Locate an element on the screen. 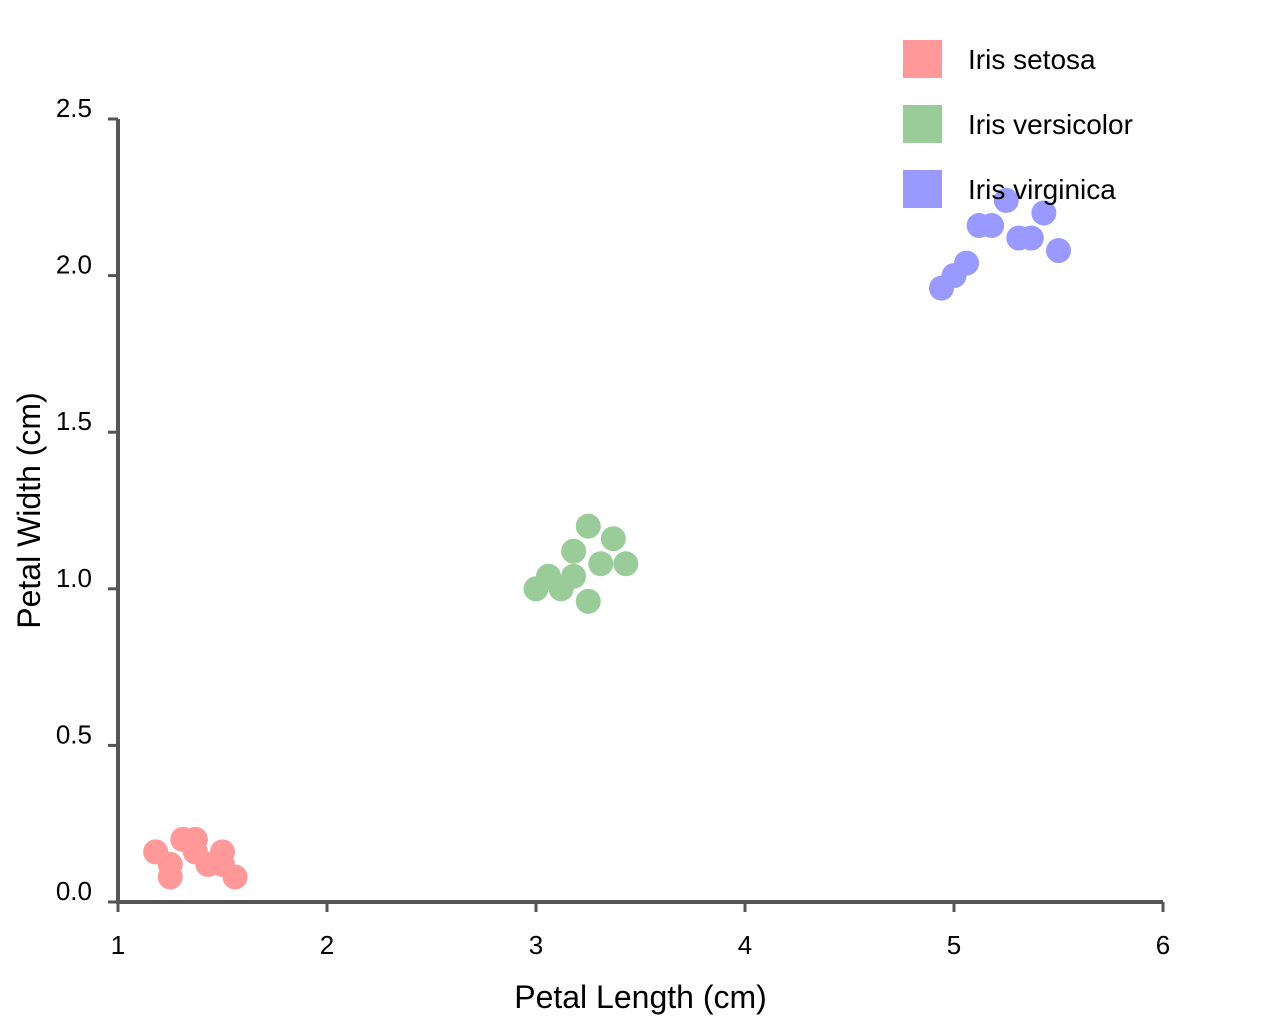  x-tick-label: 3 is located at coordinates (536, 945).